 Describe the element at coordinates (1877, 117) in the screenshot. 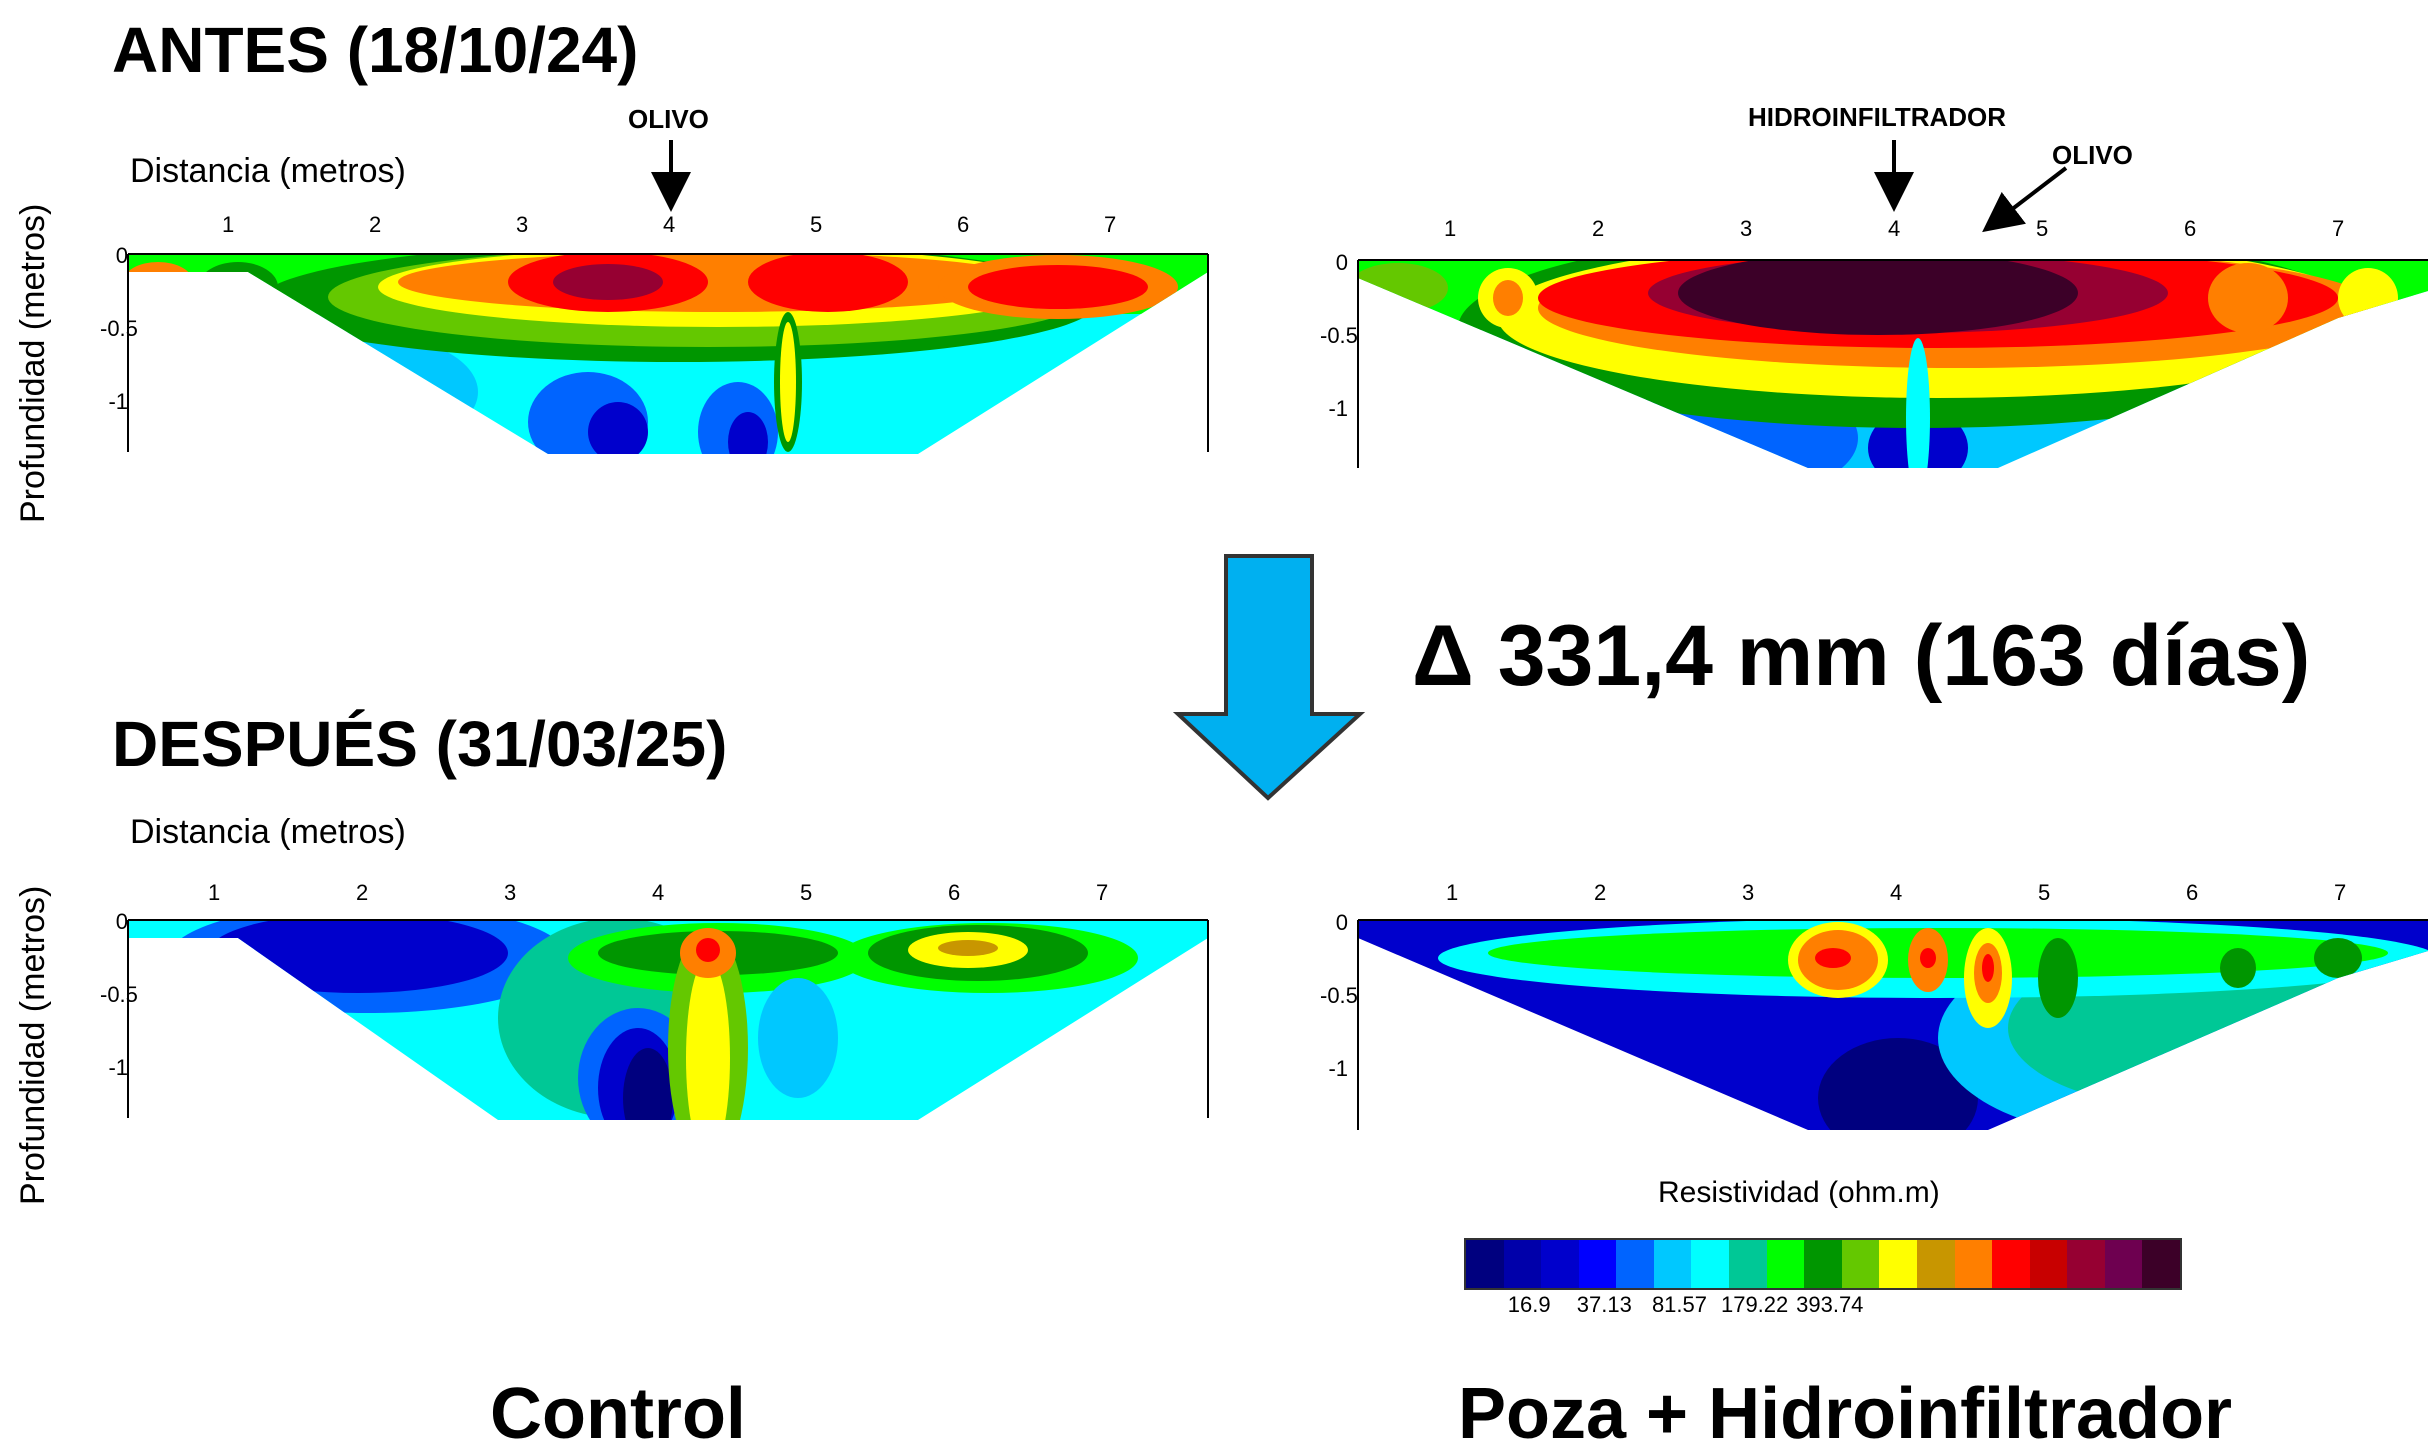

I see `hidroinfiltrador-label: HIDROINFILTRADOR` at that location.